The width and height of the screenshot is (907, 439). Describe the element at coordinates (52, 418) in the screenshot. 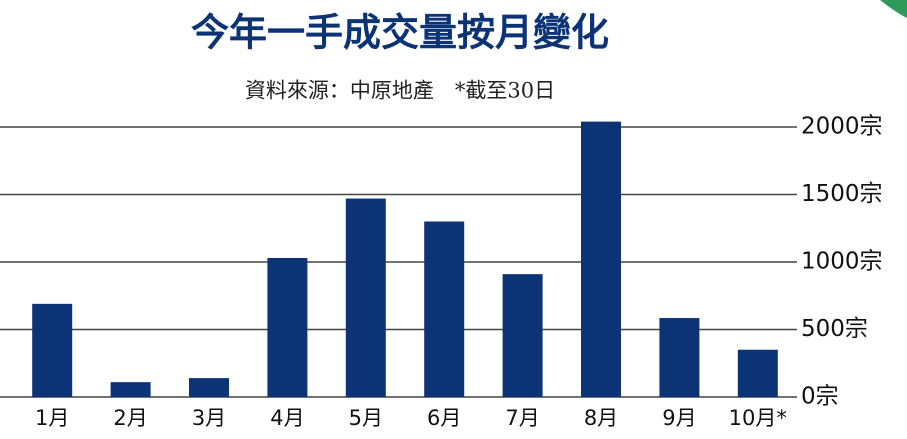

I see `x-tick-label: 1月` at that location.